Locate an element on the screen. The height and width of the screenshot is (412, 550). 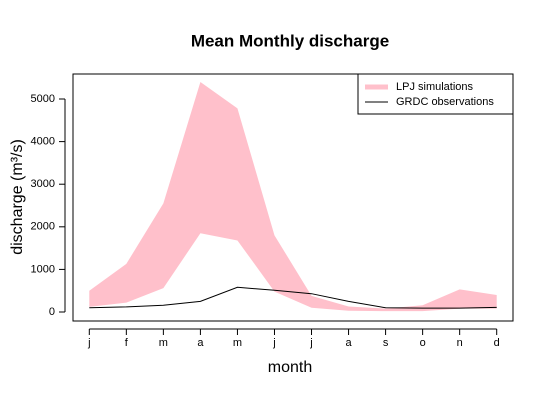
x-axis-label: month is located at coordinates (290, 367).